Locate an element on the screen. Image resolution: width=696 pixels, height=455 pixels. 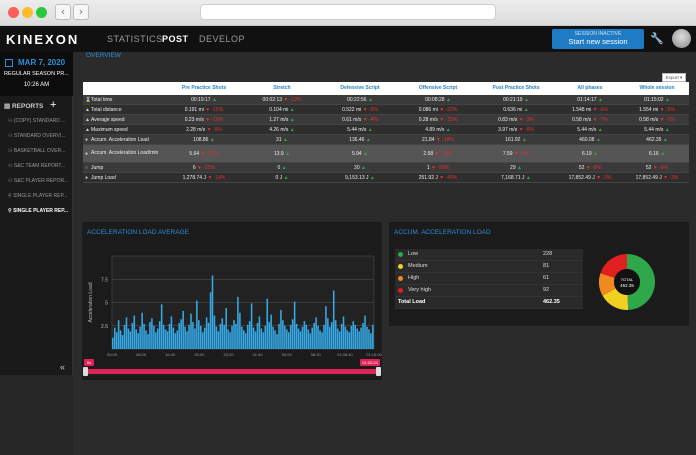
avatar is located at coordinates (681, 38).